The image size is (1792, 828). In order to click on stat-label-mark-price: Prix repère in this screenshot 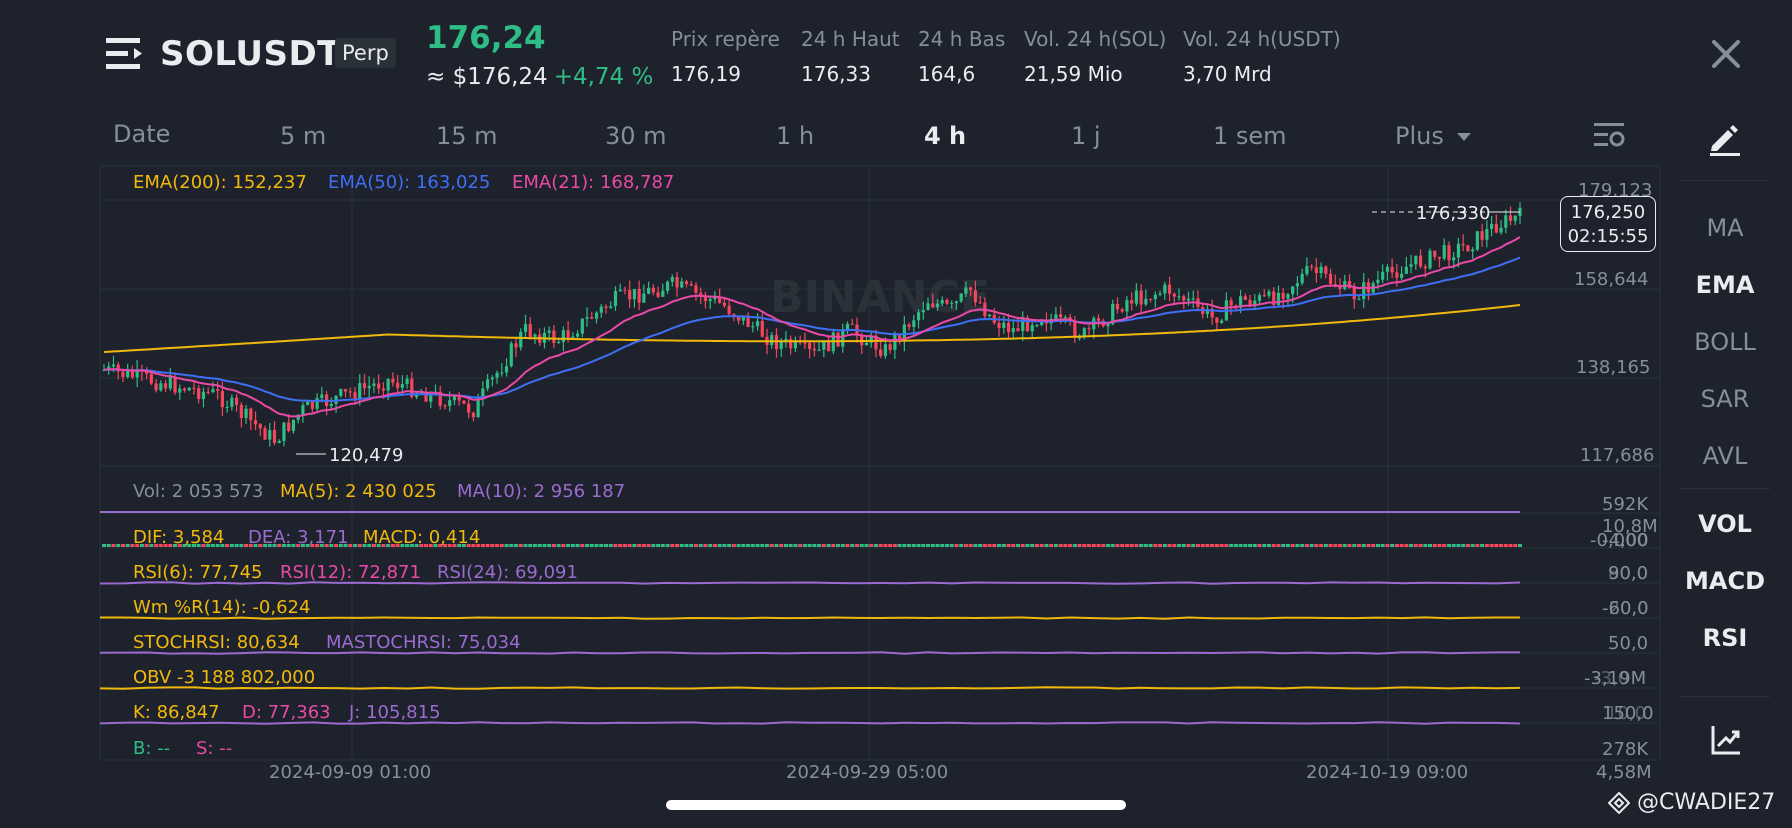, I will do `click(725, 39)`.